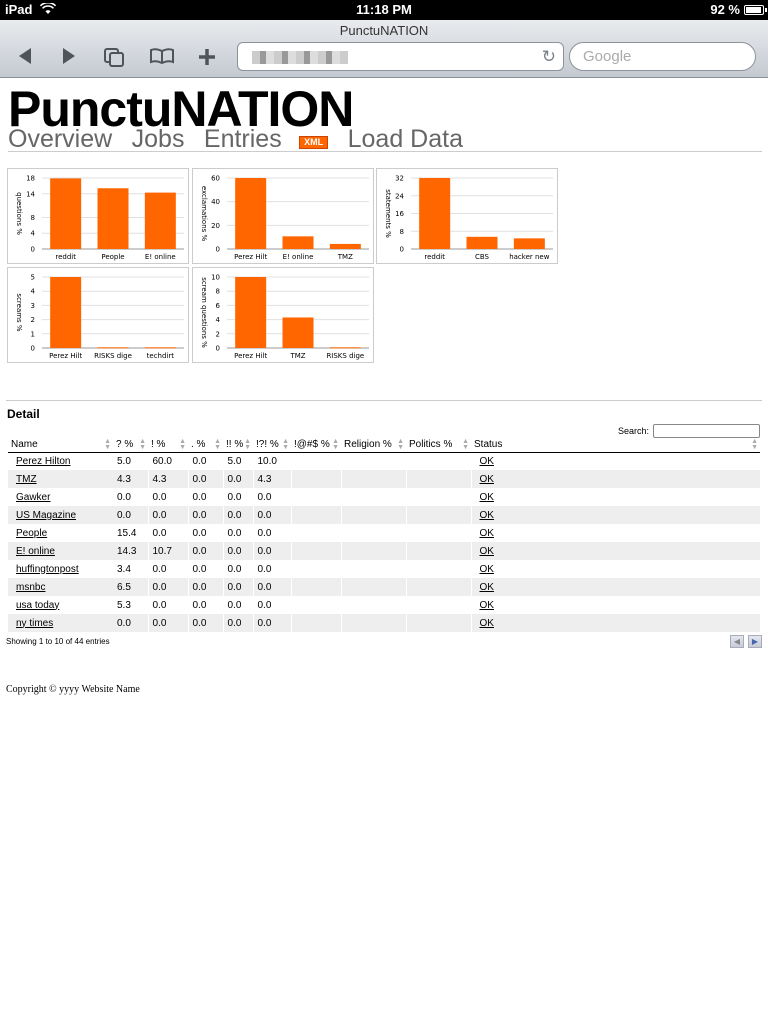 This screenshot has width=768, height=1024. Describe the element at coordinates (23, 414) in the screenshot. I see `detail-heading: Detail` at that location.